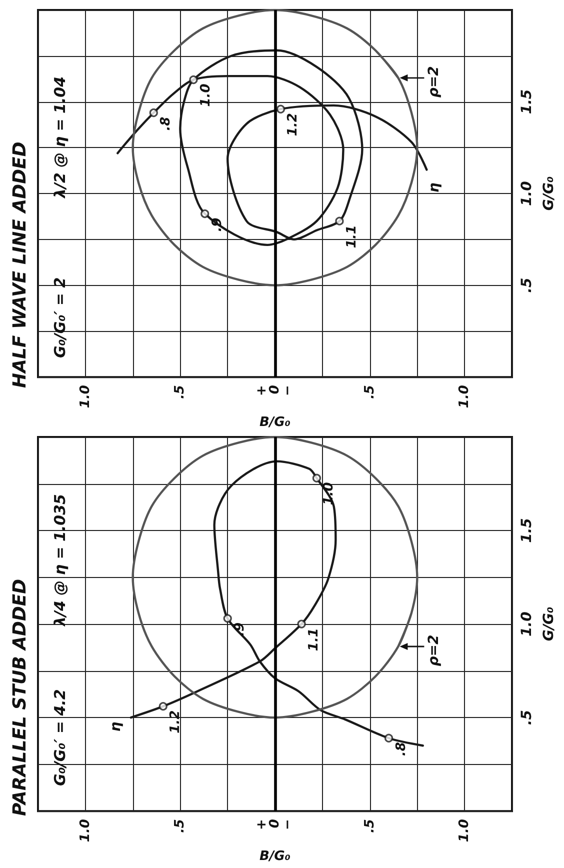 This screenshot has height=868, width=564. I want to click on annotation: λ/4 @ η = 1.035, so click(60, 560).